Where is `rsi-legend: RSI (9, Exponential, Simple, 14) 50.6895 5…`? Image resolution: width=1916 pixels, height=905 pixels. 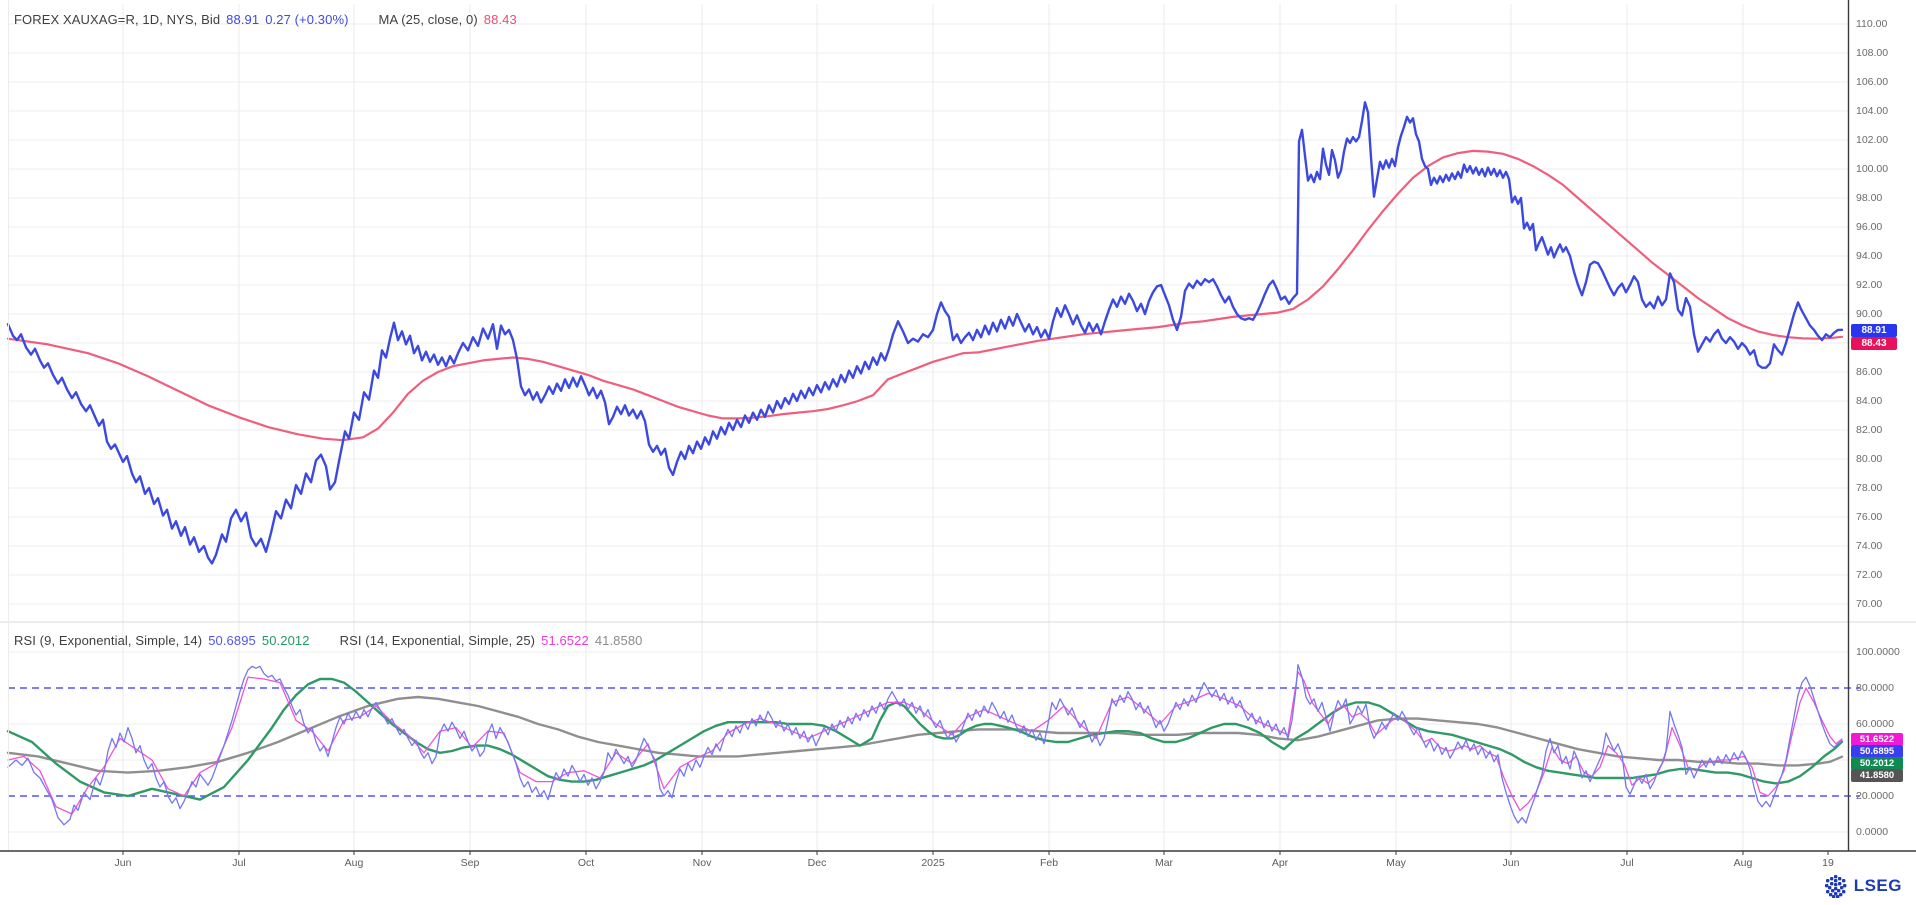 rsi-legend: RSI (9, Exponential, Simple, 14) 50.6895 5… is located at coordinates (331, 640).